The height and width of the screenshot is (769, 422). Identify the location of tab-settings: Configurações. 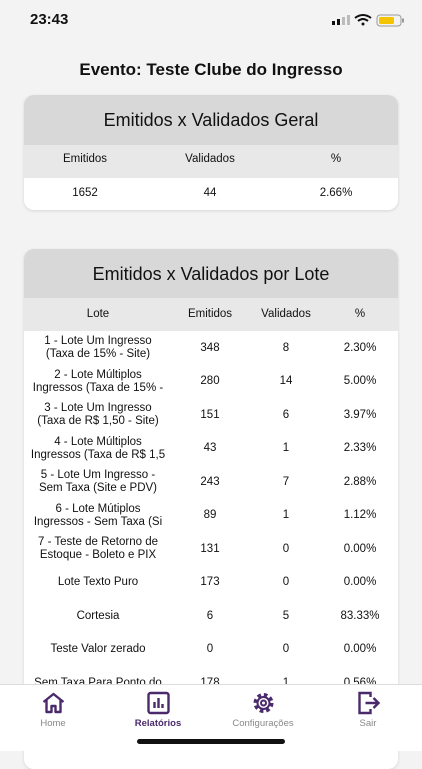
(263, 707).